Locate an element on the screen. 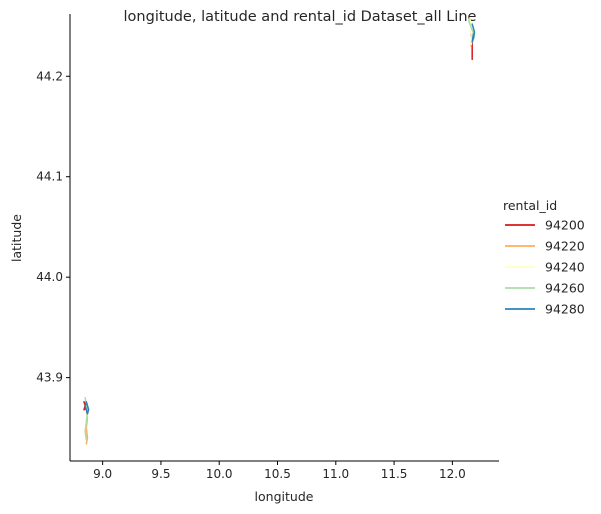  y-axis-ticks: 43.9 44.0 44.1 44.2 is located at coordinates (53, 227).